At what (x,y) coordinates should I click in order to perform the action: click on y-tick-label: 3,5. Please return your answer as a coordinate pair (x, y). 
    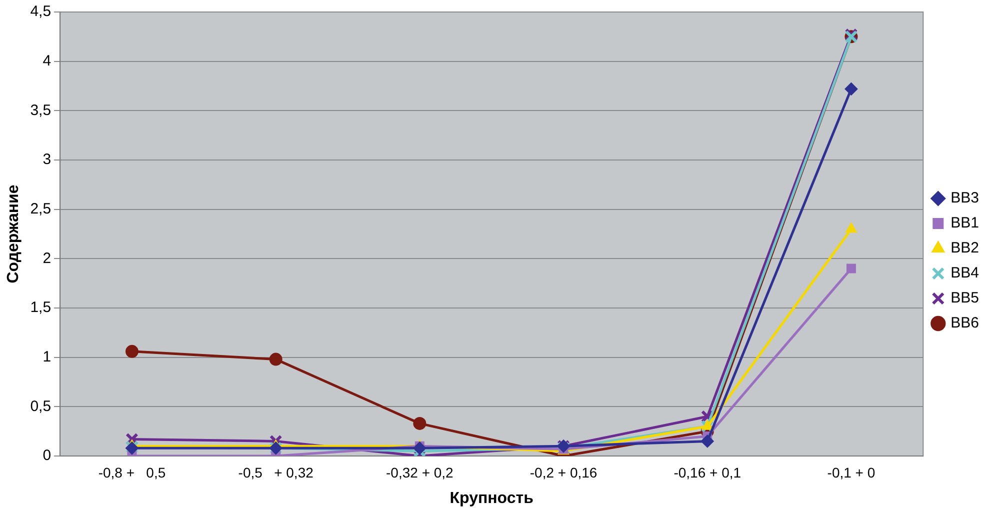
    Looking at the image, I should click on (41, 110).